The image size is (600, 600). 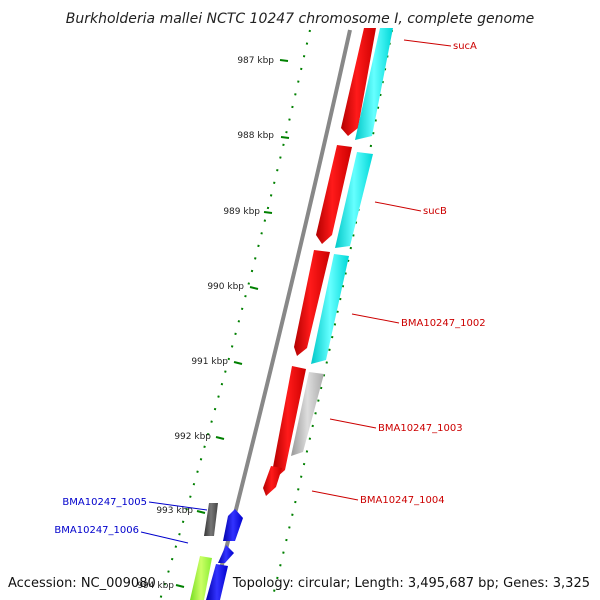 I want to click on gene-label-BMA10247_1002: BMA10247_1002, so click(x=443, y=323).